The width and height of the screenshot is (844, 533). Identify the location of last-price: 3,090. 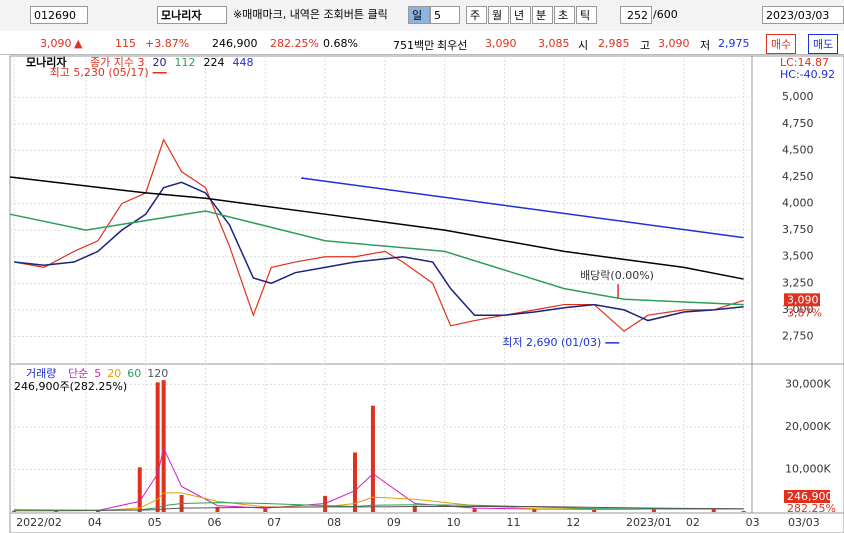
(803, 299).